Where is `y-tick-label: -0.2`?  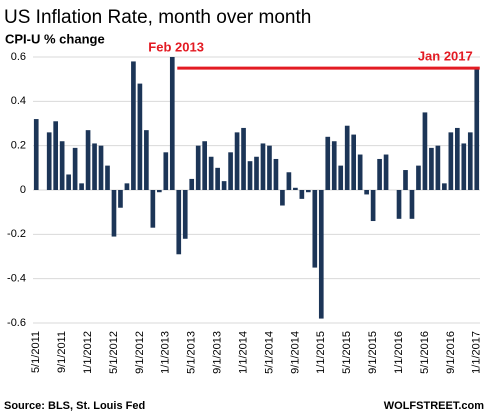 y-tick-label: -0.2 is located at coordinates (16, 234).